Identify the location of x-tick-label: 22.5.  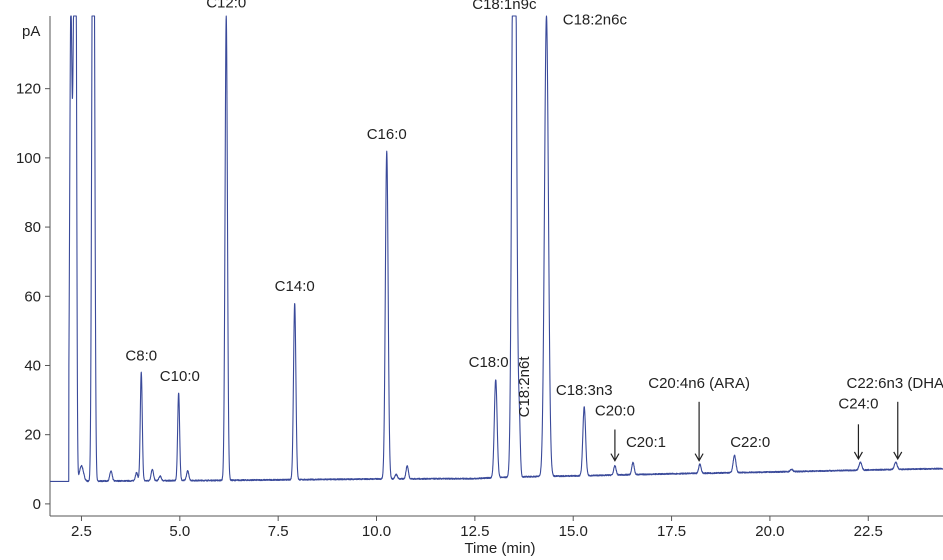
(868, 531).